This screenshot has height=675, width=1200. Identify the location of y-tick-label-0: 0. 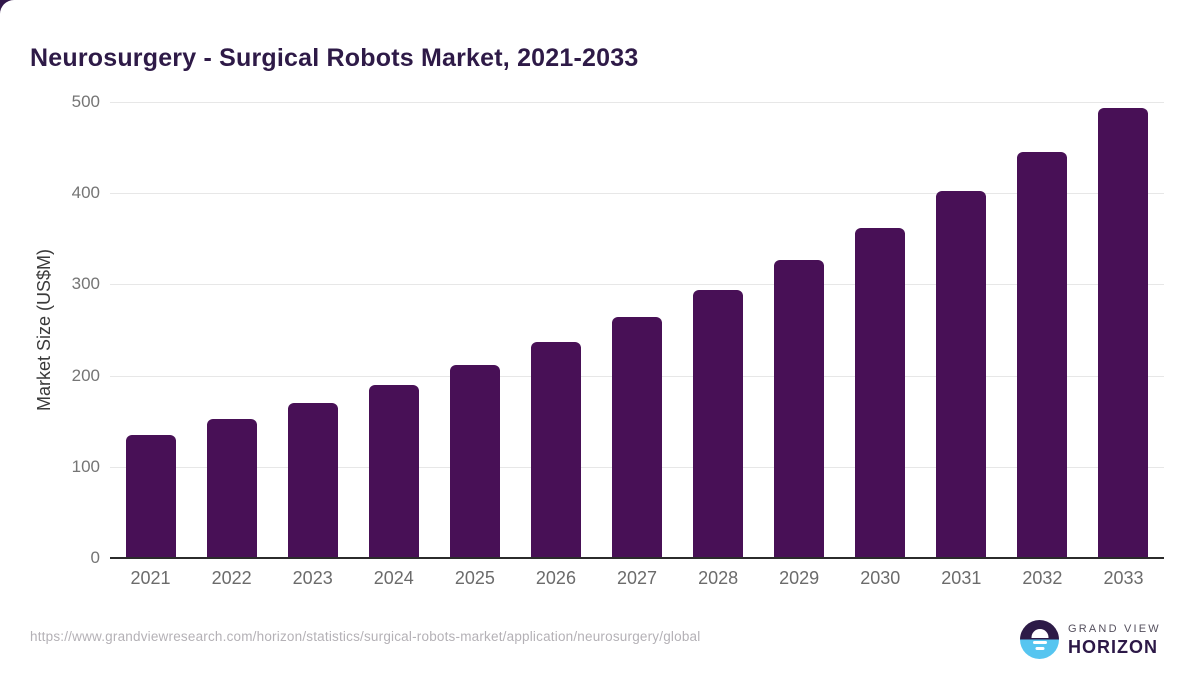
(95, 557).